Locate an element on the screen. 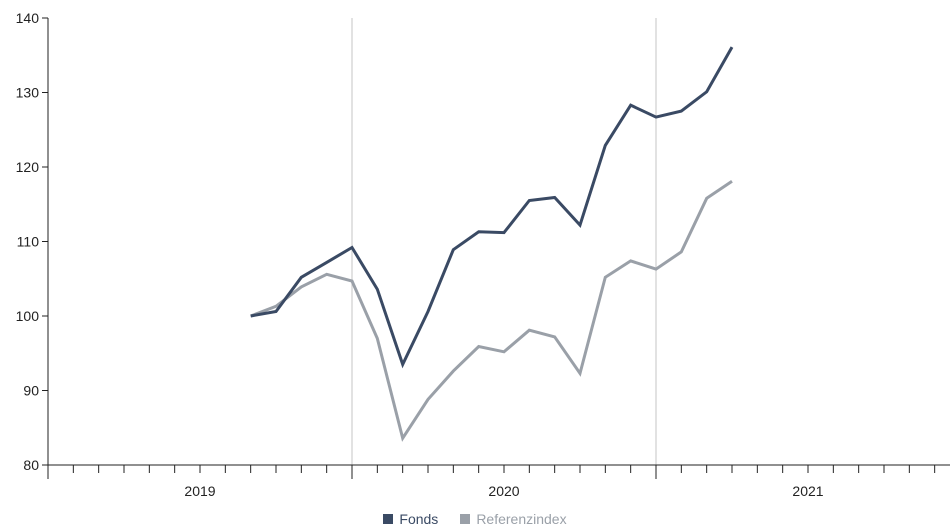  y-tick-label: 80 is located at coordinates (31, 465).